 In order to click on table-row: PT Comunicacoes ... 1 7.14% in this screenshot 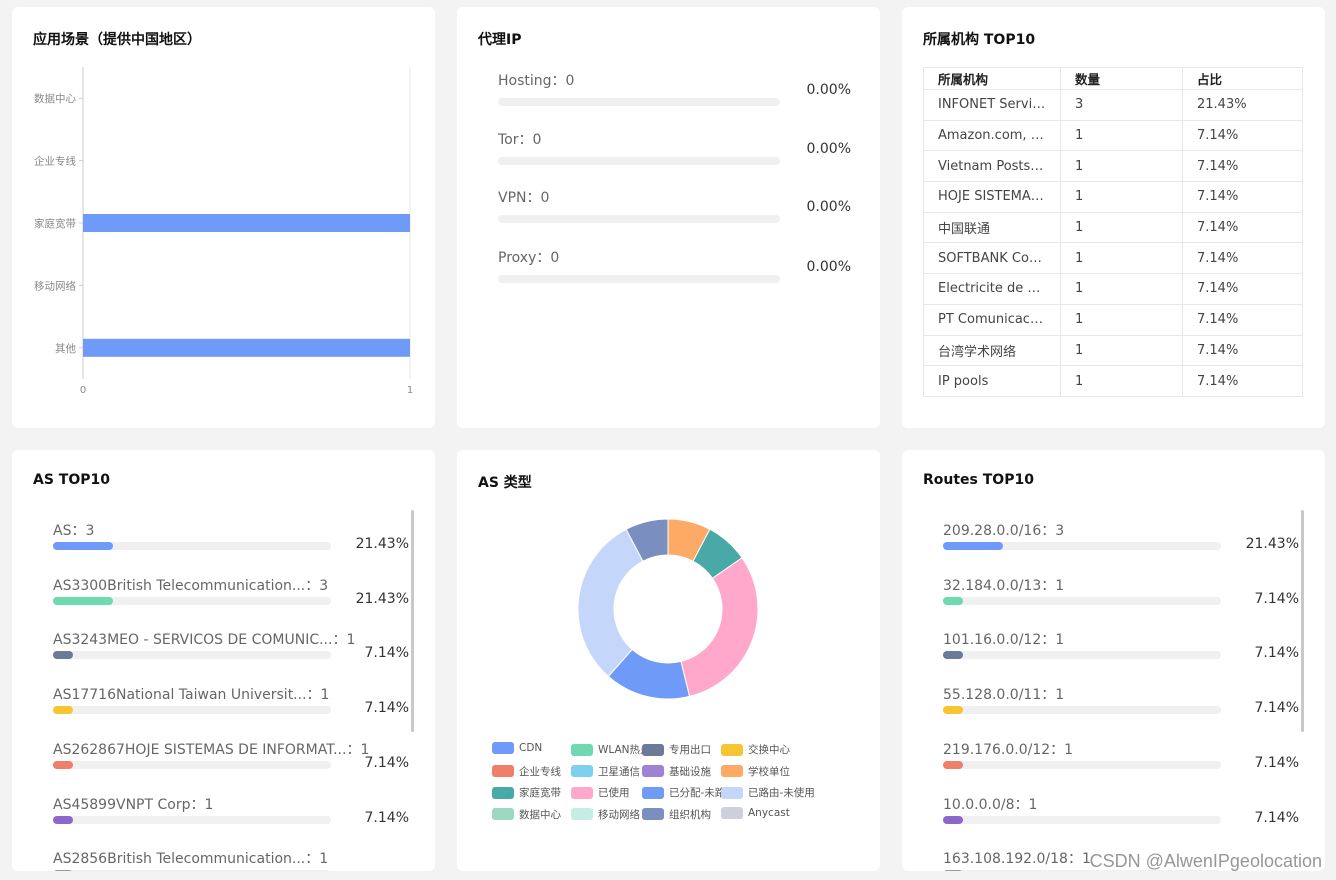, I will do `click(1113, 319)`.